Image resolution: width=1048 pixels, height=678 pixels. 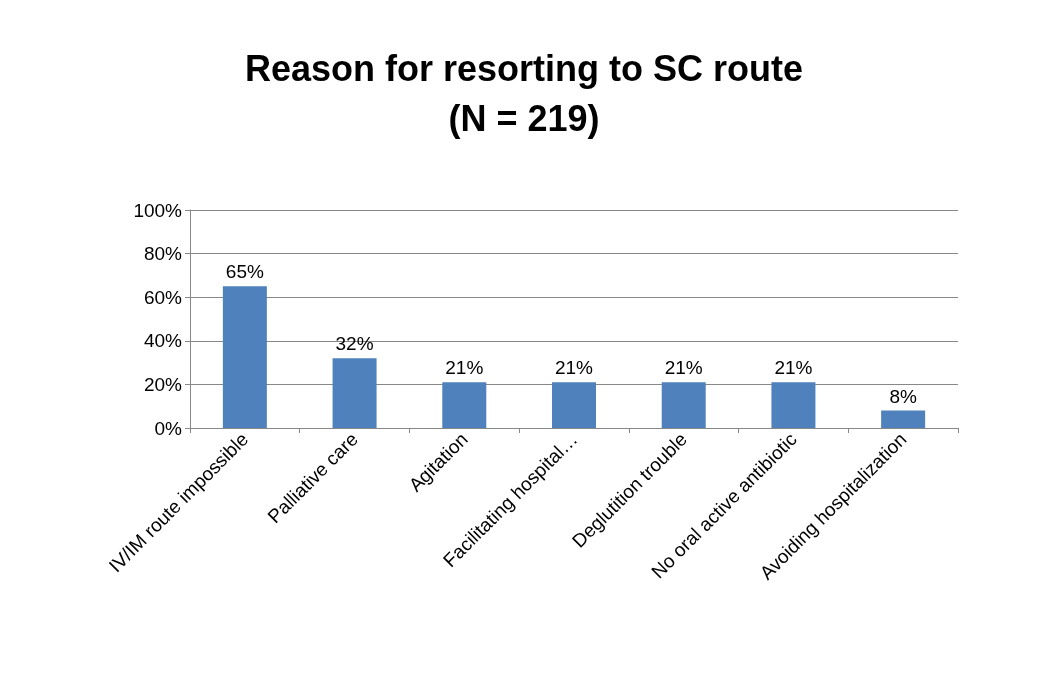 I want to click on data-label: 32%, so click(x=354, y=344).